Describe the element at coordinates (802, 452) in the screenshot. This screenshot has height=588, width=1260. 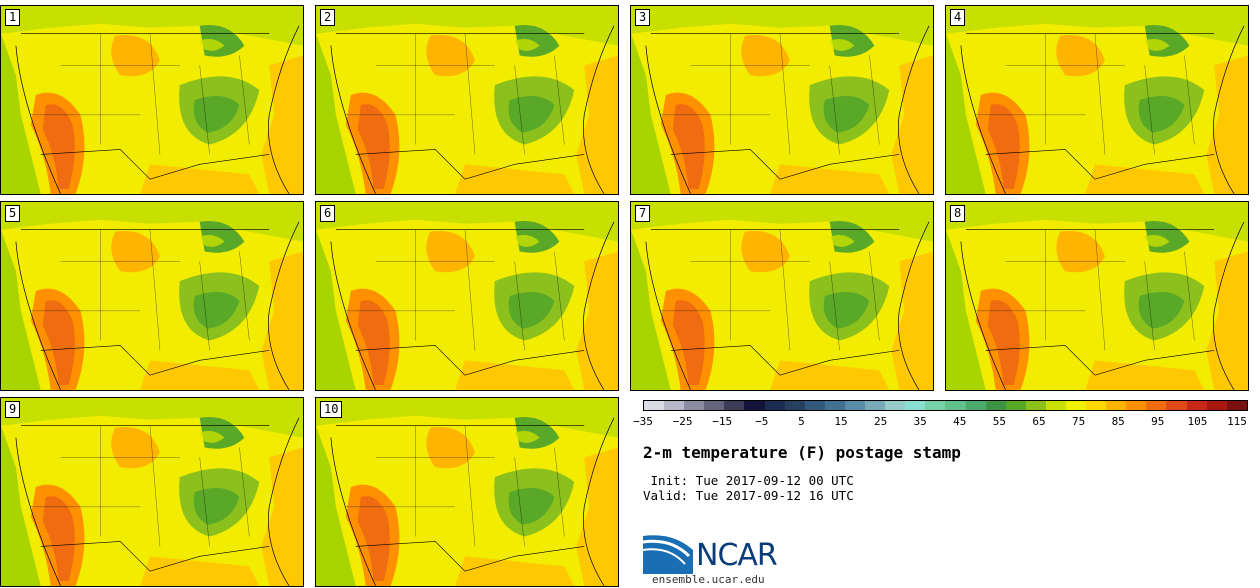
I see `map-title: 2-m temperature (F) postage stamp` at that location.